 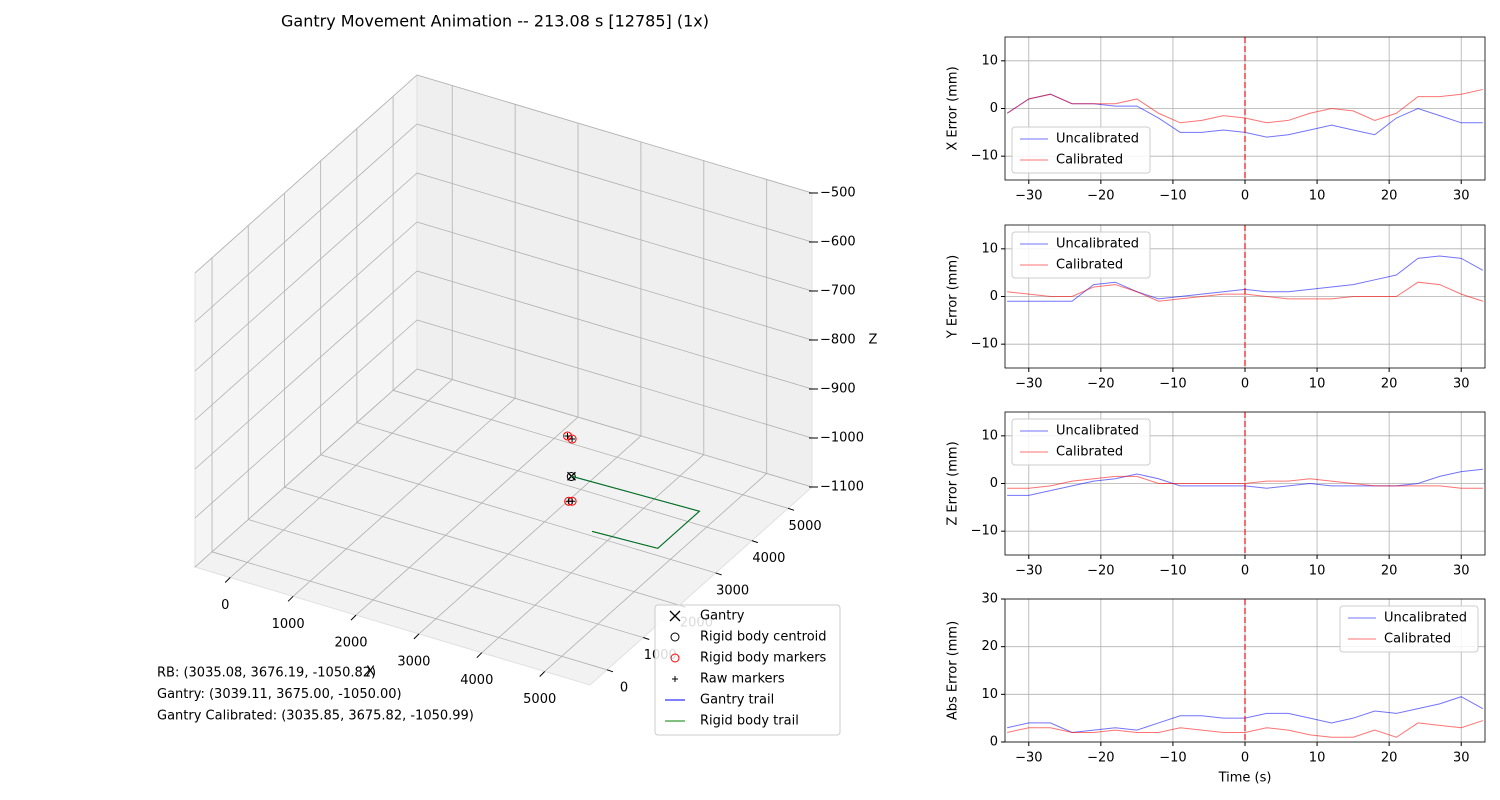 What do you see at coordinates (768, 558) in the screenshot?
I see `y-tick-label: 4000` at bounding box center [768, 558].